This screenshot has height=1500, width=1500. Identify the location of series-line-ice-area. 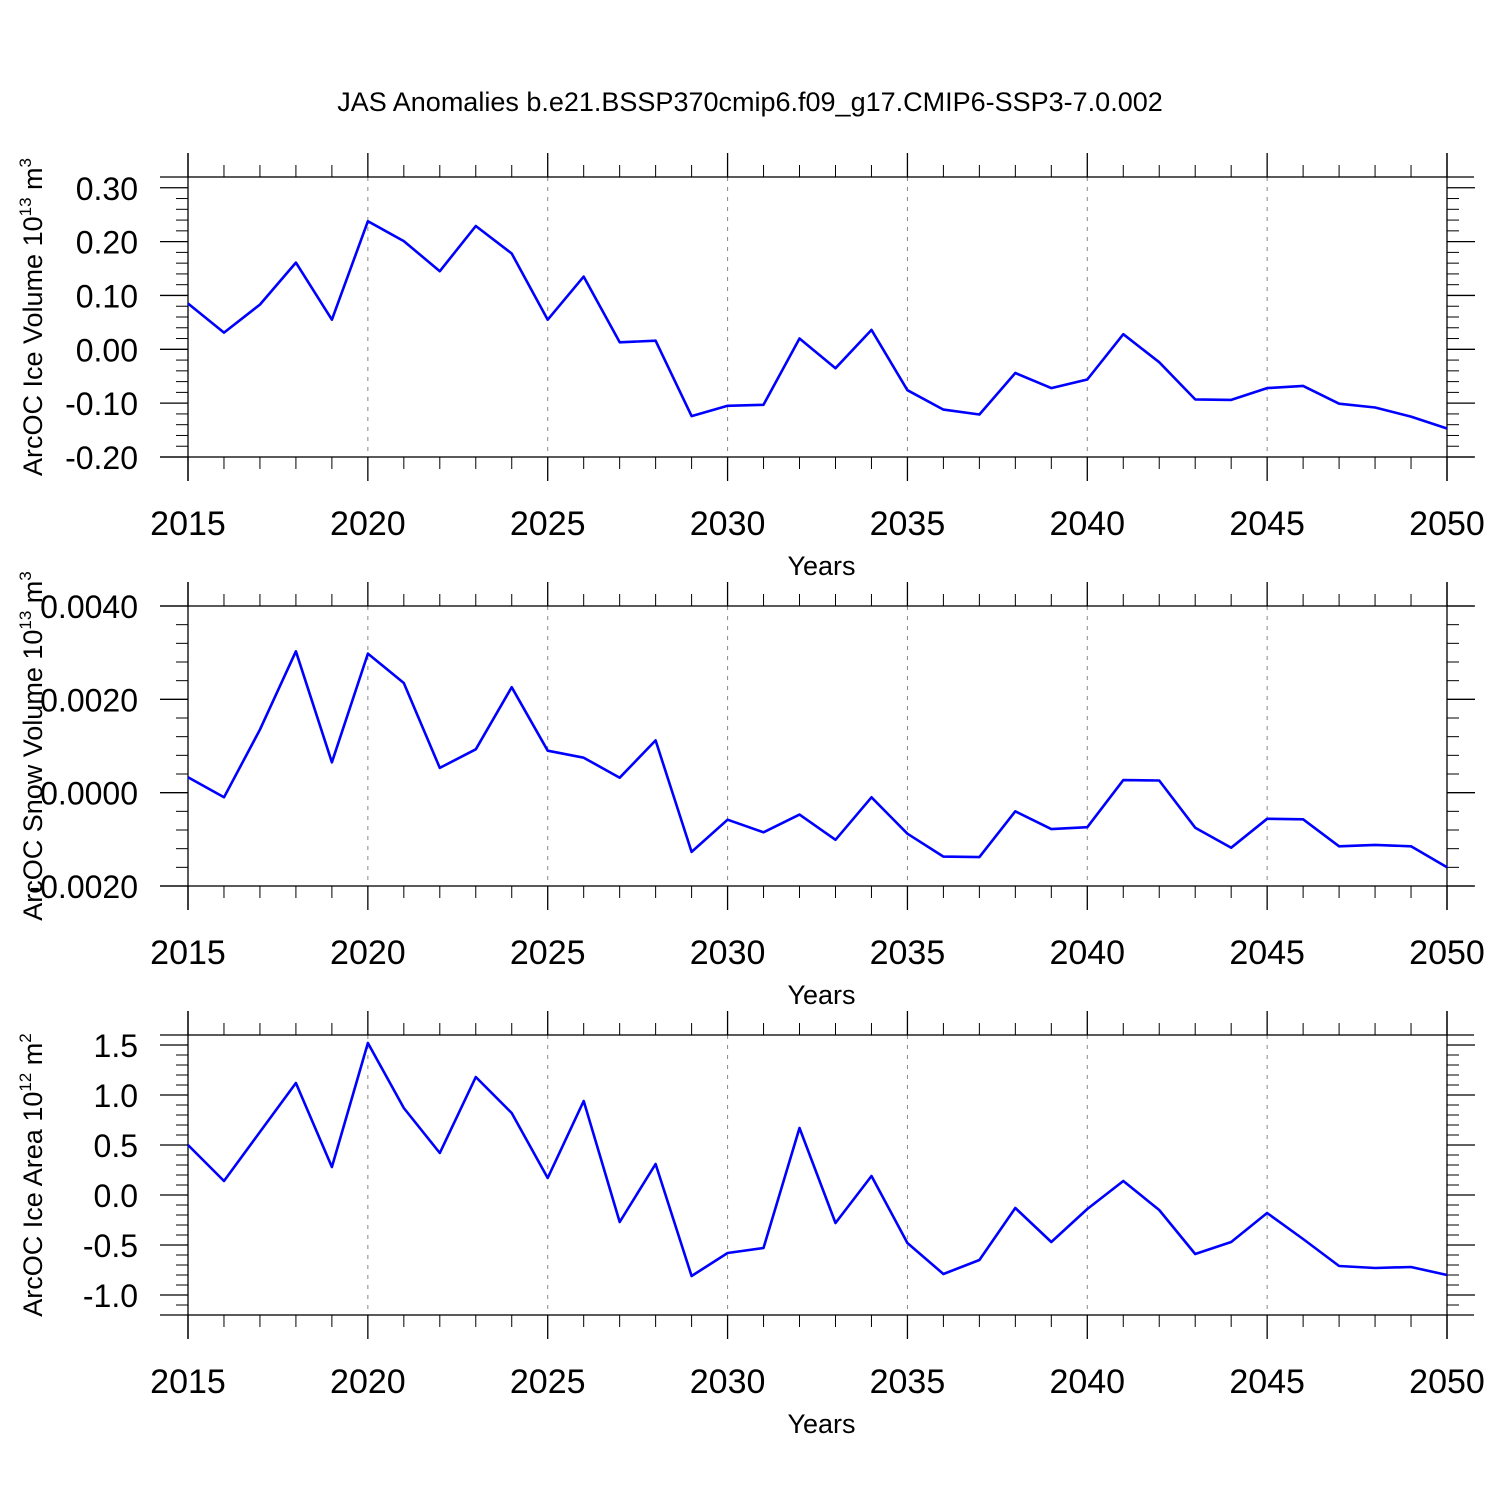
(817, 1159).